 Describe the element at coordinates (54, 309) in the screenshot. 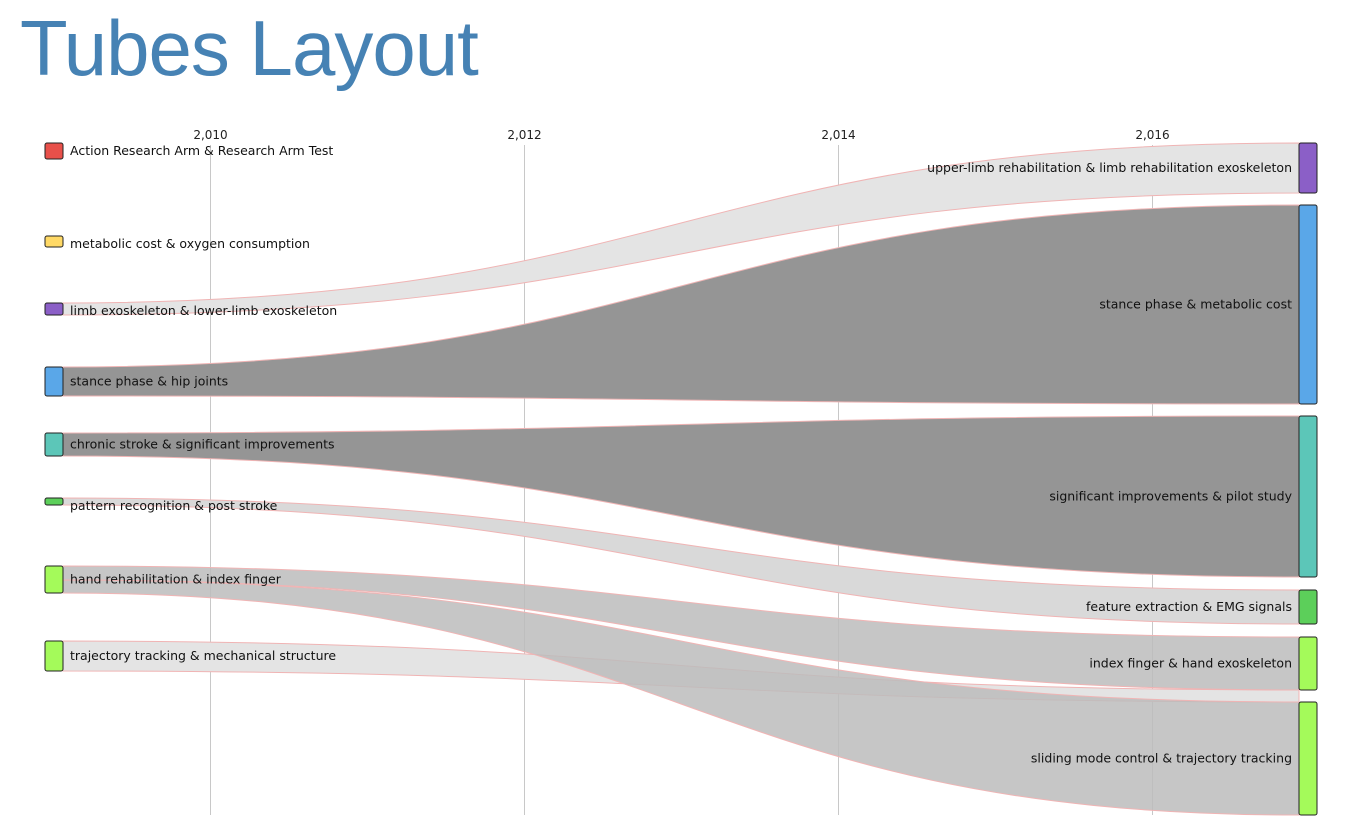

I see `node-left-limb-exoskeleton-and-lower-limb-exoskeleton` at that location.